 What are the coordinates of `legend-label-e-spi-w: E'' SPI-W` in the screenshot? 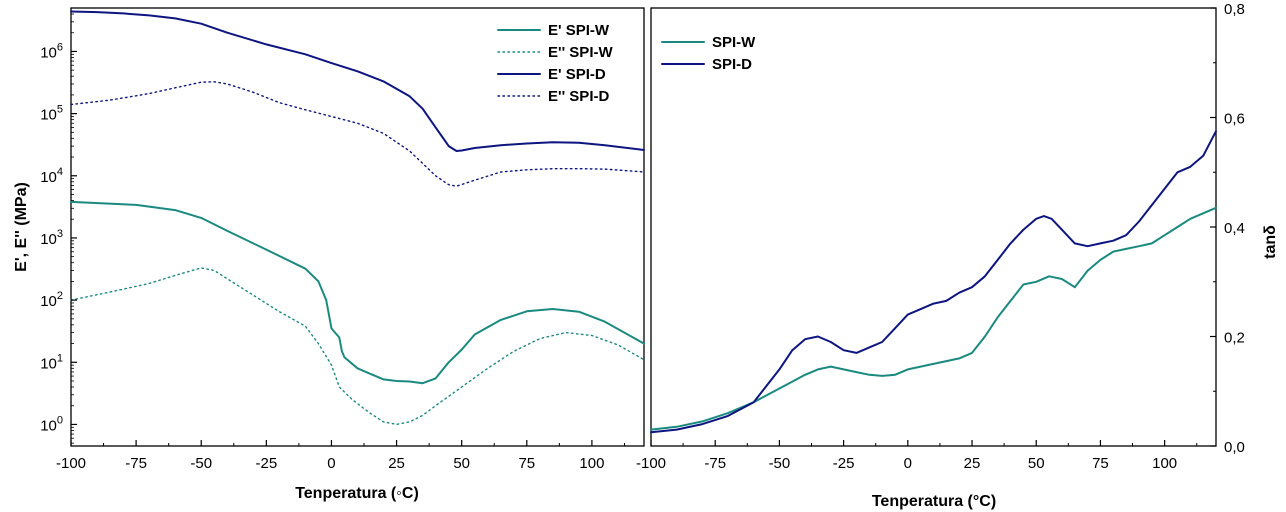 It's located at (580, 52).